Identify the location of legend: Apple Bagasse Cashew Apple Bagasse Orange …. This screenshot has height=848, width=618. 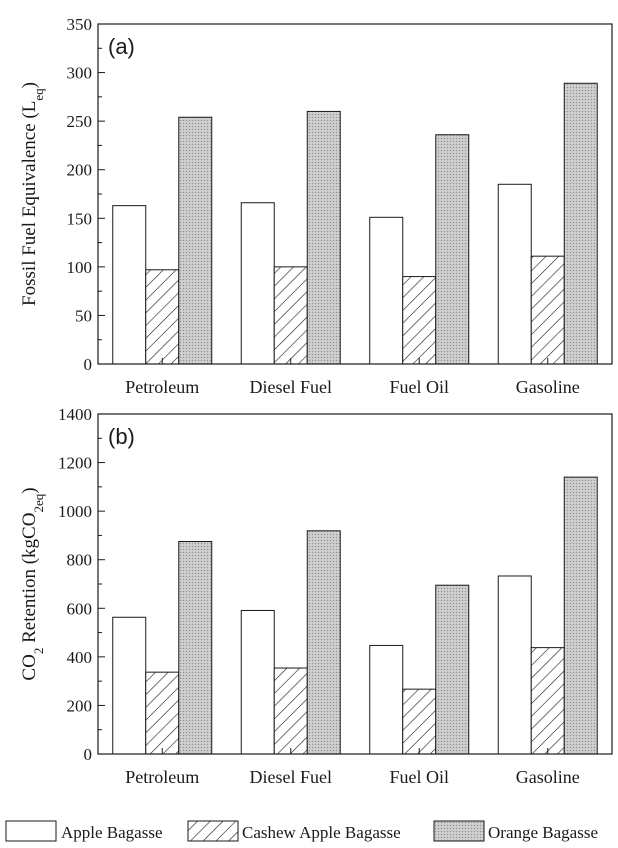
(301, 831).